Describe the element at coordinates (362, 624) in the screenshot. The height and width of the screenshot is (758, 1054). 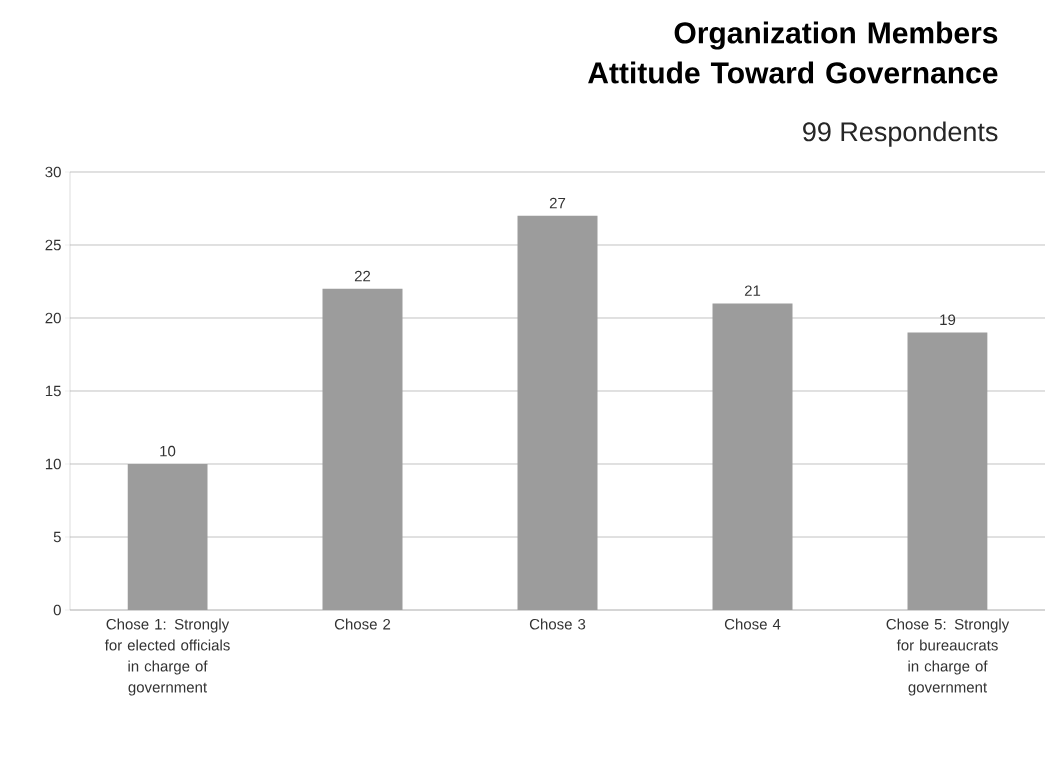
I see `x-tick-label: Chose 2` at that location.